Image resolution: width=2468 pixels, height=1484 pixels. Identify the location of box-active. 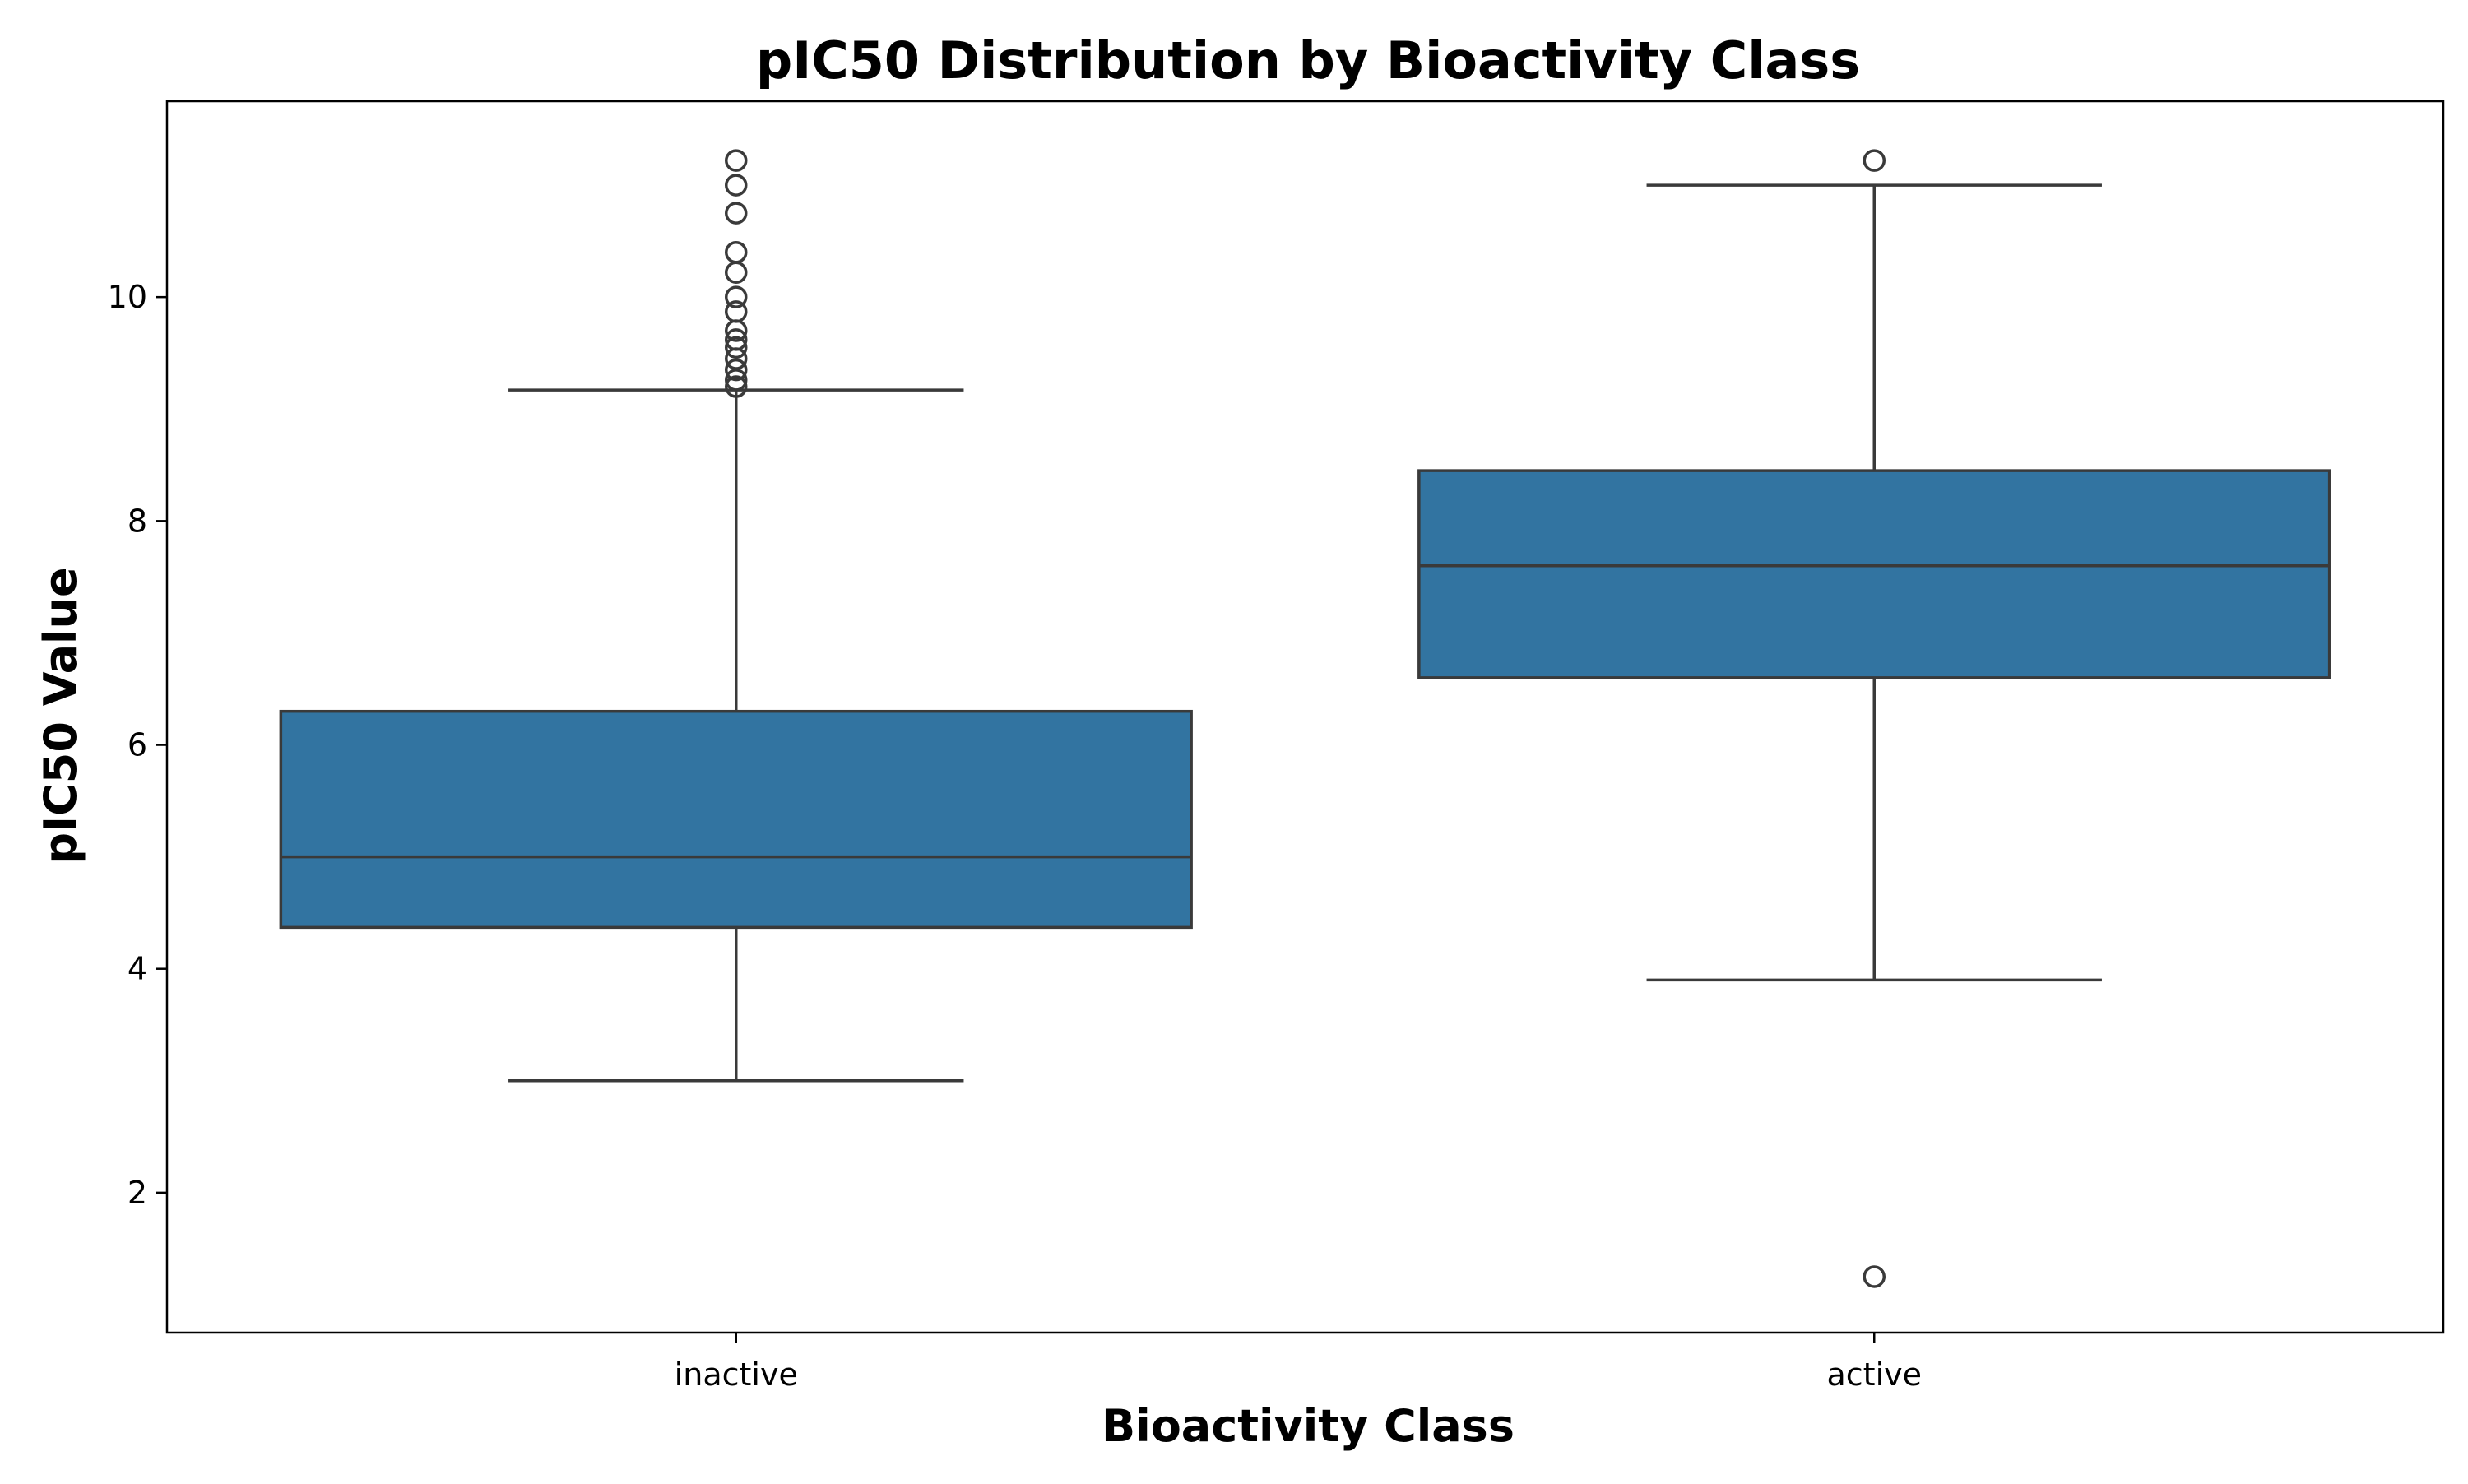
(1874, 574).